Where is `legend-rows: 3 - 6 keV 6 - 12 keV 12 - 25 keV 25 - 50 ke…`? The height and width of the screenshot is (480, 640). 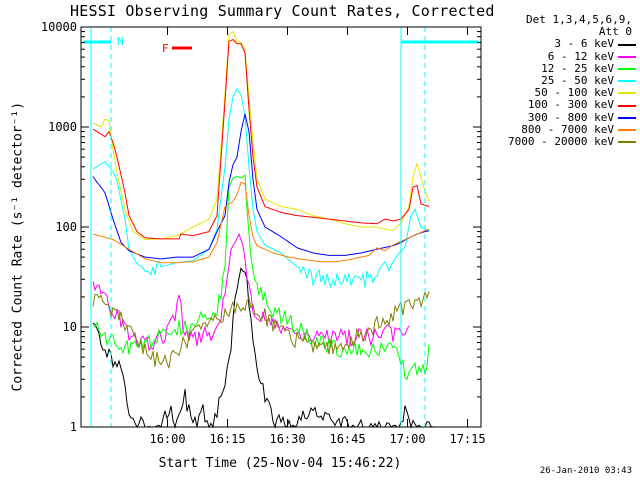 legend-rows: 3 - 6 keV 6 - 12 keV 12 - 25 keV 25 - 50 ke… is located at coordinates (560, 93).